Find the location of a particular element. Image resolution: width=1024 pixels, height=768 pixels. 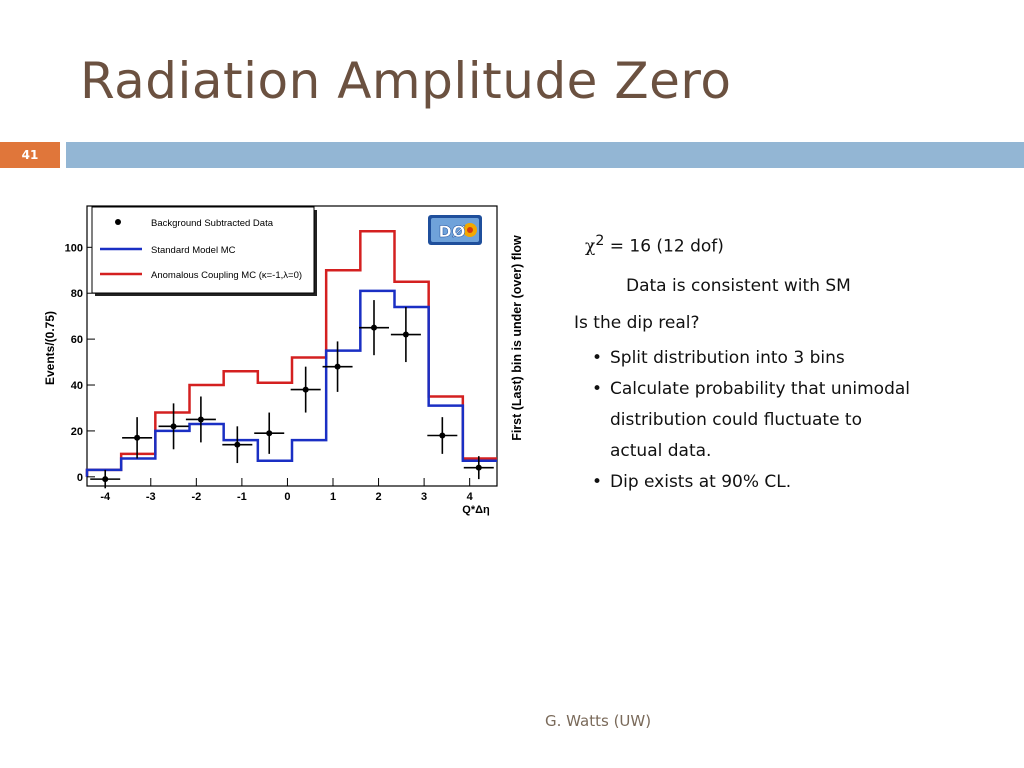

chi-value: = 16 (12 dof) is located at coordinates (664, 246).